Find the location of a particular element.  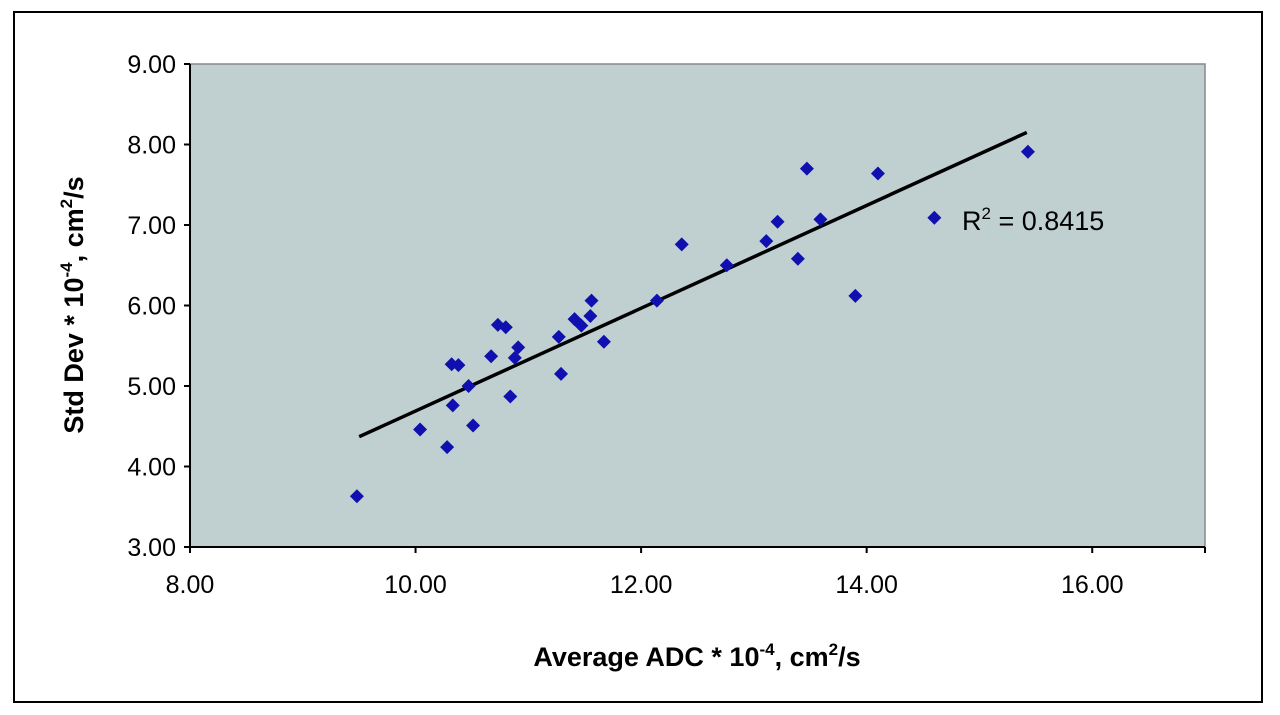

y-tick-label: 8.00 is located at coordinates (151, 146).